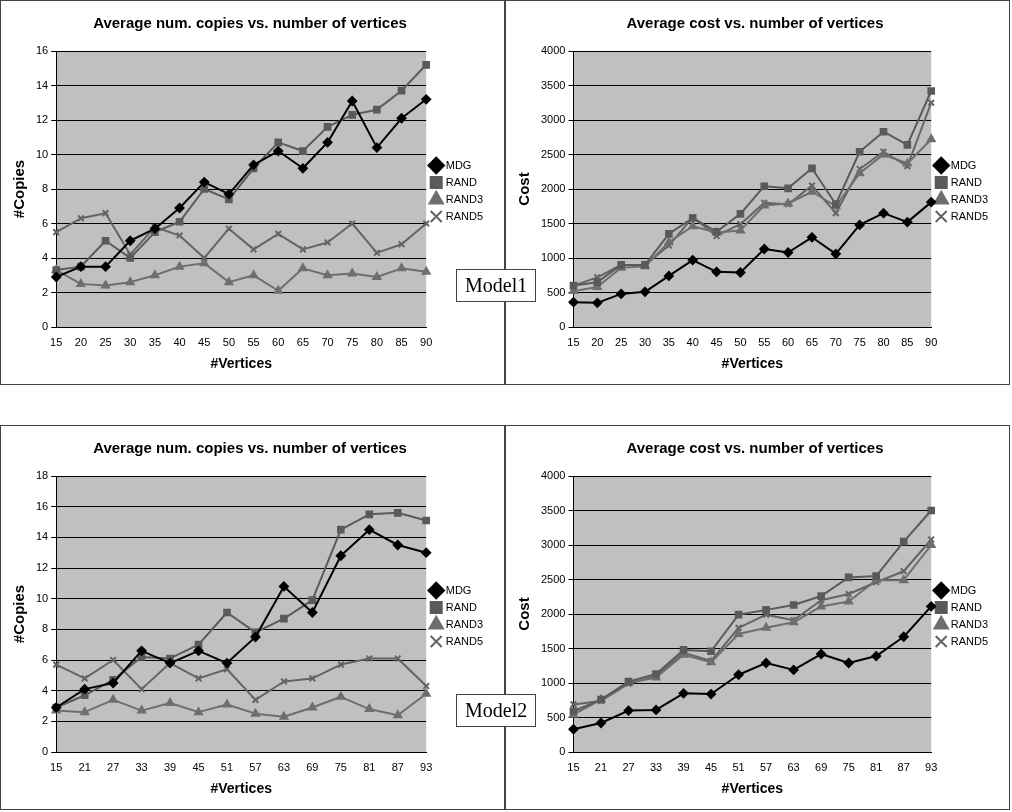 The width and height of the screenshot is (1012, 812). What do you see at coordinates (496, 710) in the screenshot?
I see `text: Model2` at bounding box center [496, 710].